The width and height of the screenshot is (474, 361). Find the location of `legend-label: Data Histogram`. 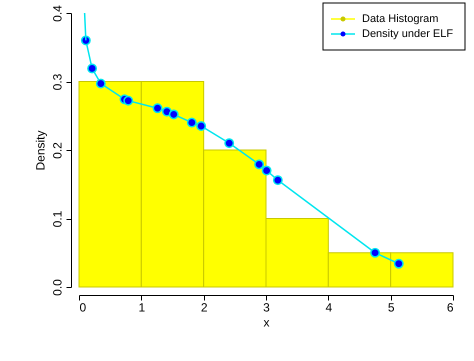

legend-label: Data Histogram is located at coordinates (400, 19).